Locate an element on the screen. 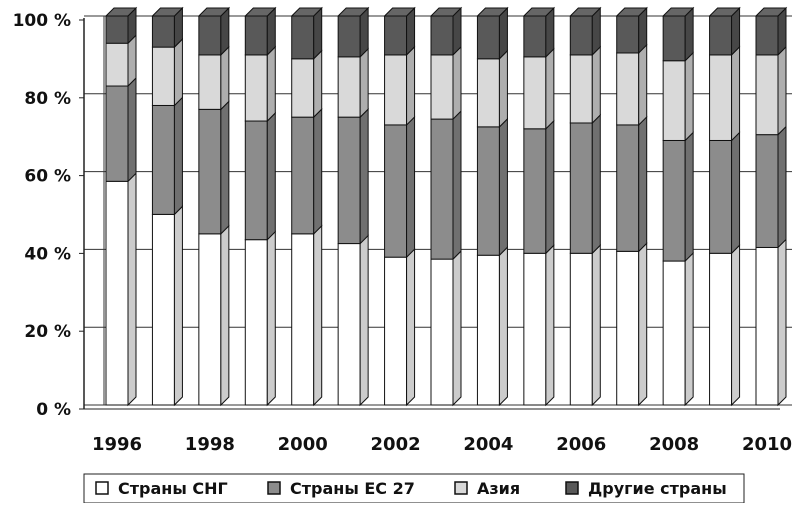  bar-stack-1997 is located at coordinates (167, 206).